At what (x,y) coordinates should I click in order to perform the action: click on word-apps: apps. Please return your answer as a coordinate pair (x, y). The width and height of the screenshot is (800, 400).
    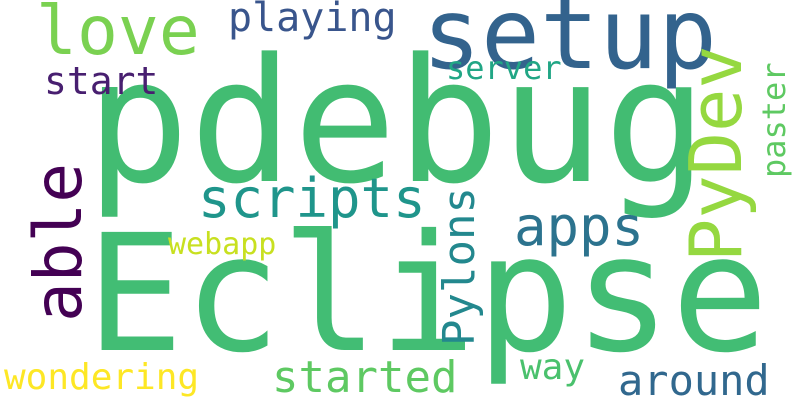
    Looking at the image, I should click on (579, 226).